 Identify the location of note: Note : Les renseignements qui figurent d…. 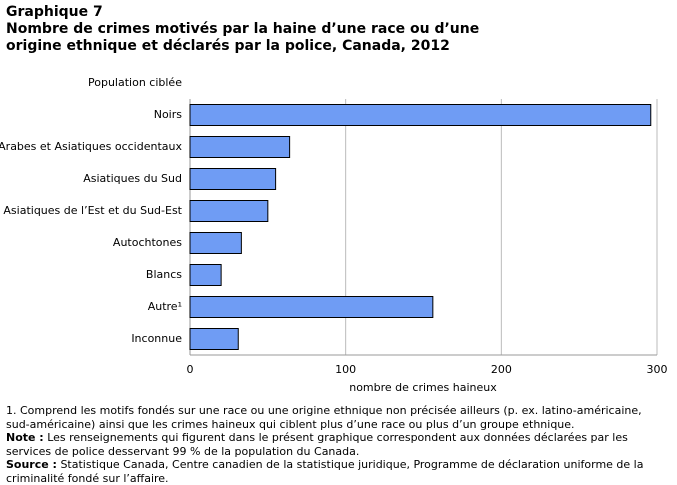
(336, 444).